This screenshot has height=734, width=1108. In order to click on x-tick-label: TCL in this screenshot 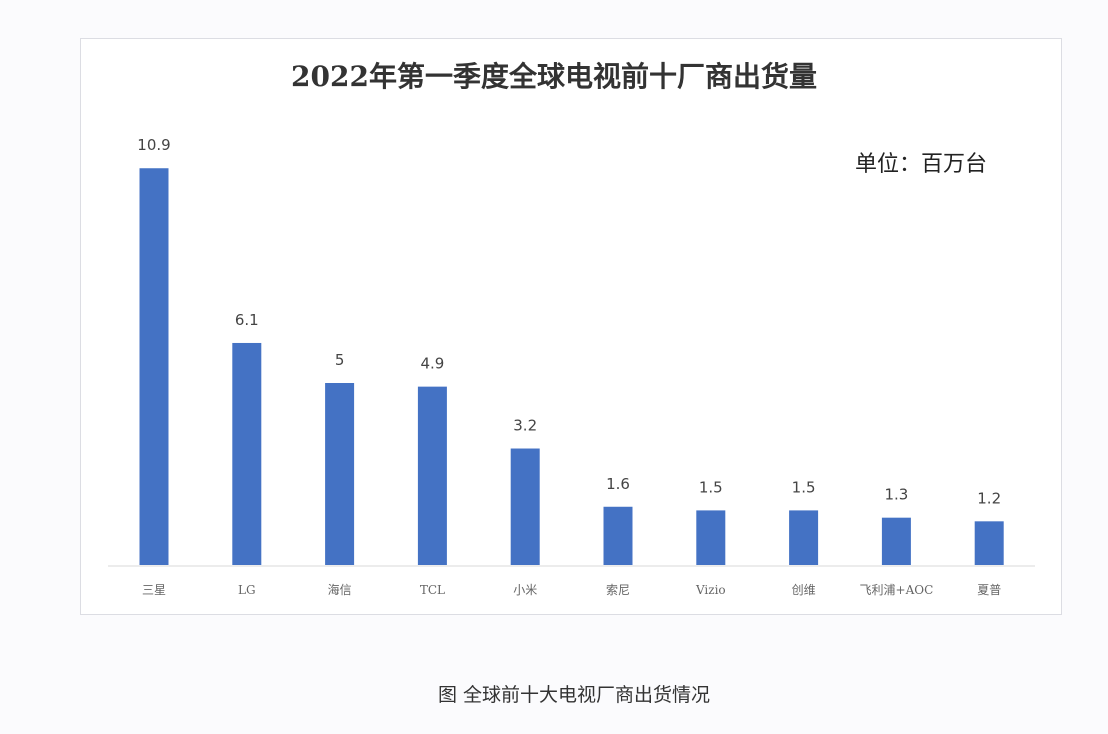, I will do `click(432, 590)`.